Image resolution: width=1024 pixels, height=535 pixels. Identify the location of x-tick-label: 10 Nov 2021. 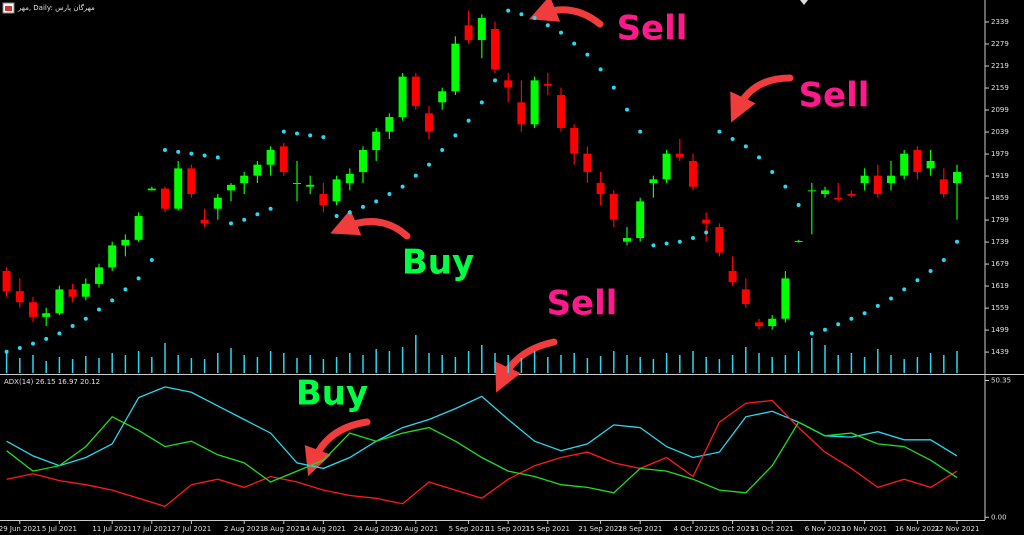
(864, 529).